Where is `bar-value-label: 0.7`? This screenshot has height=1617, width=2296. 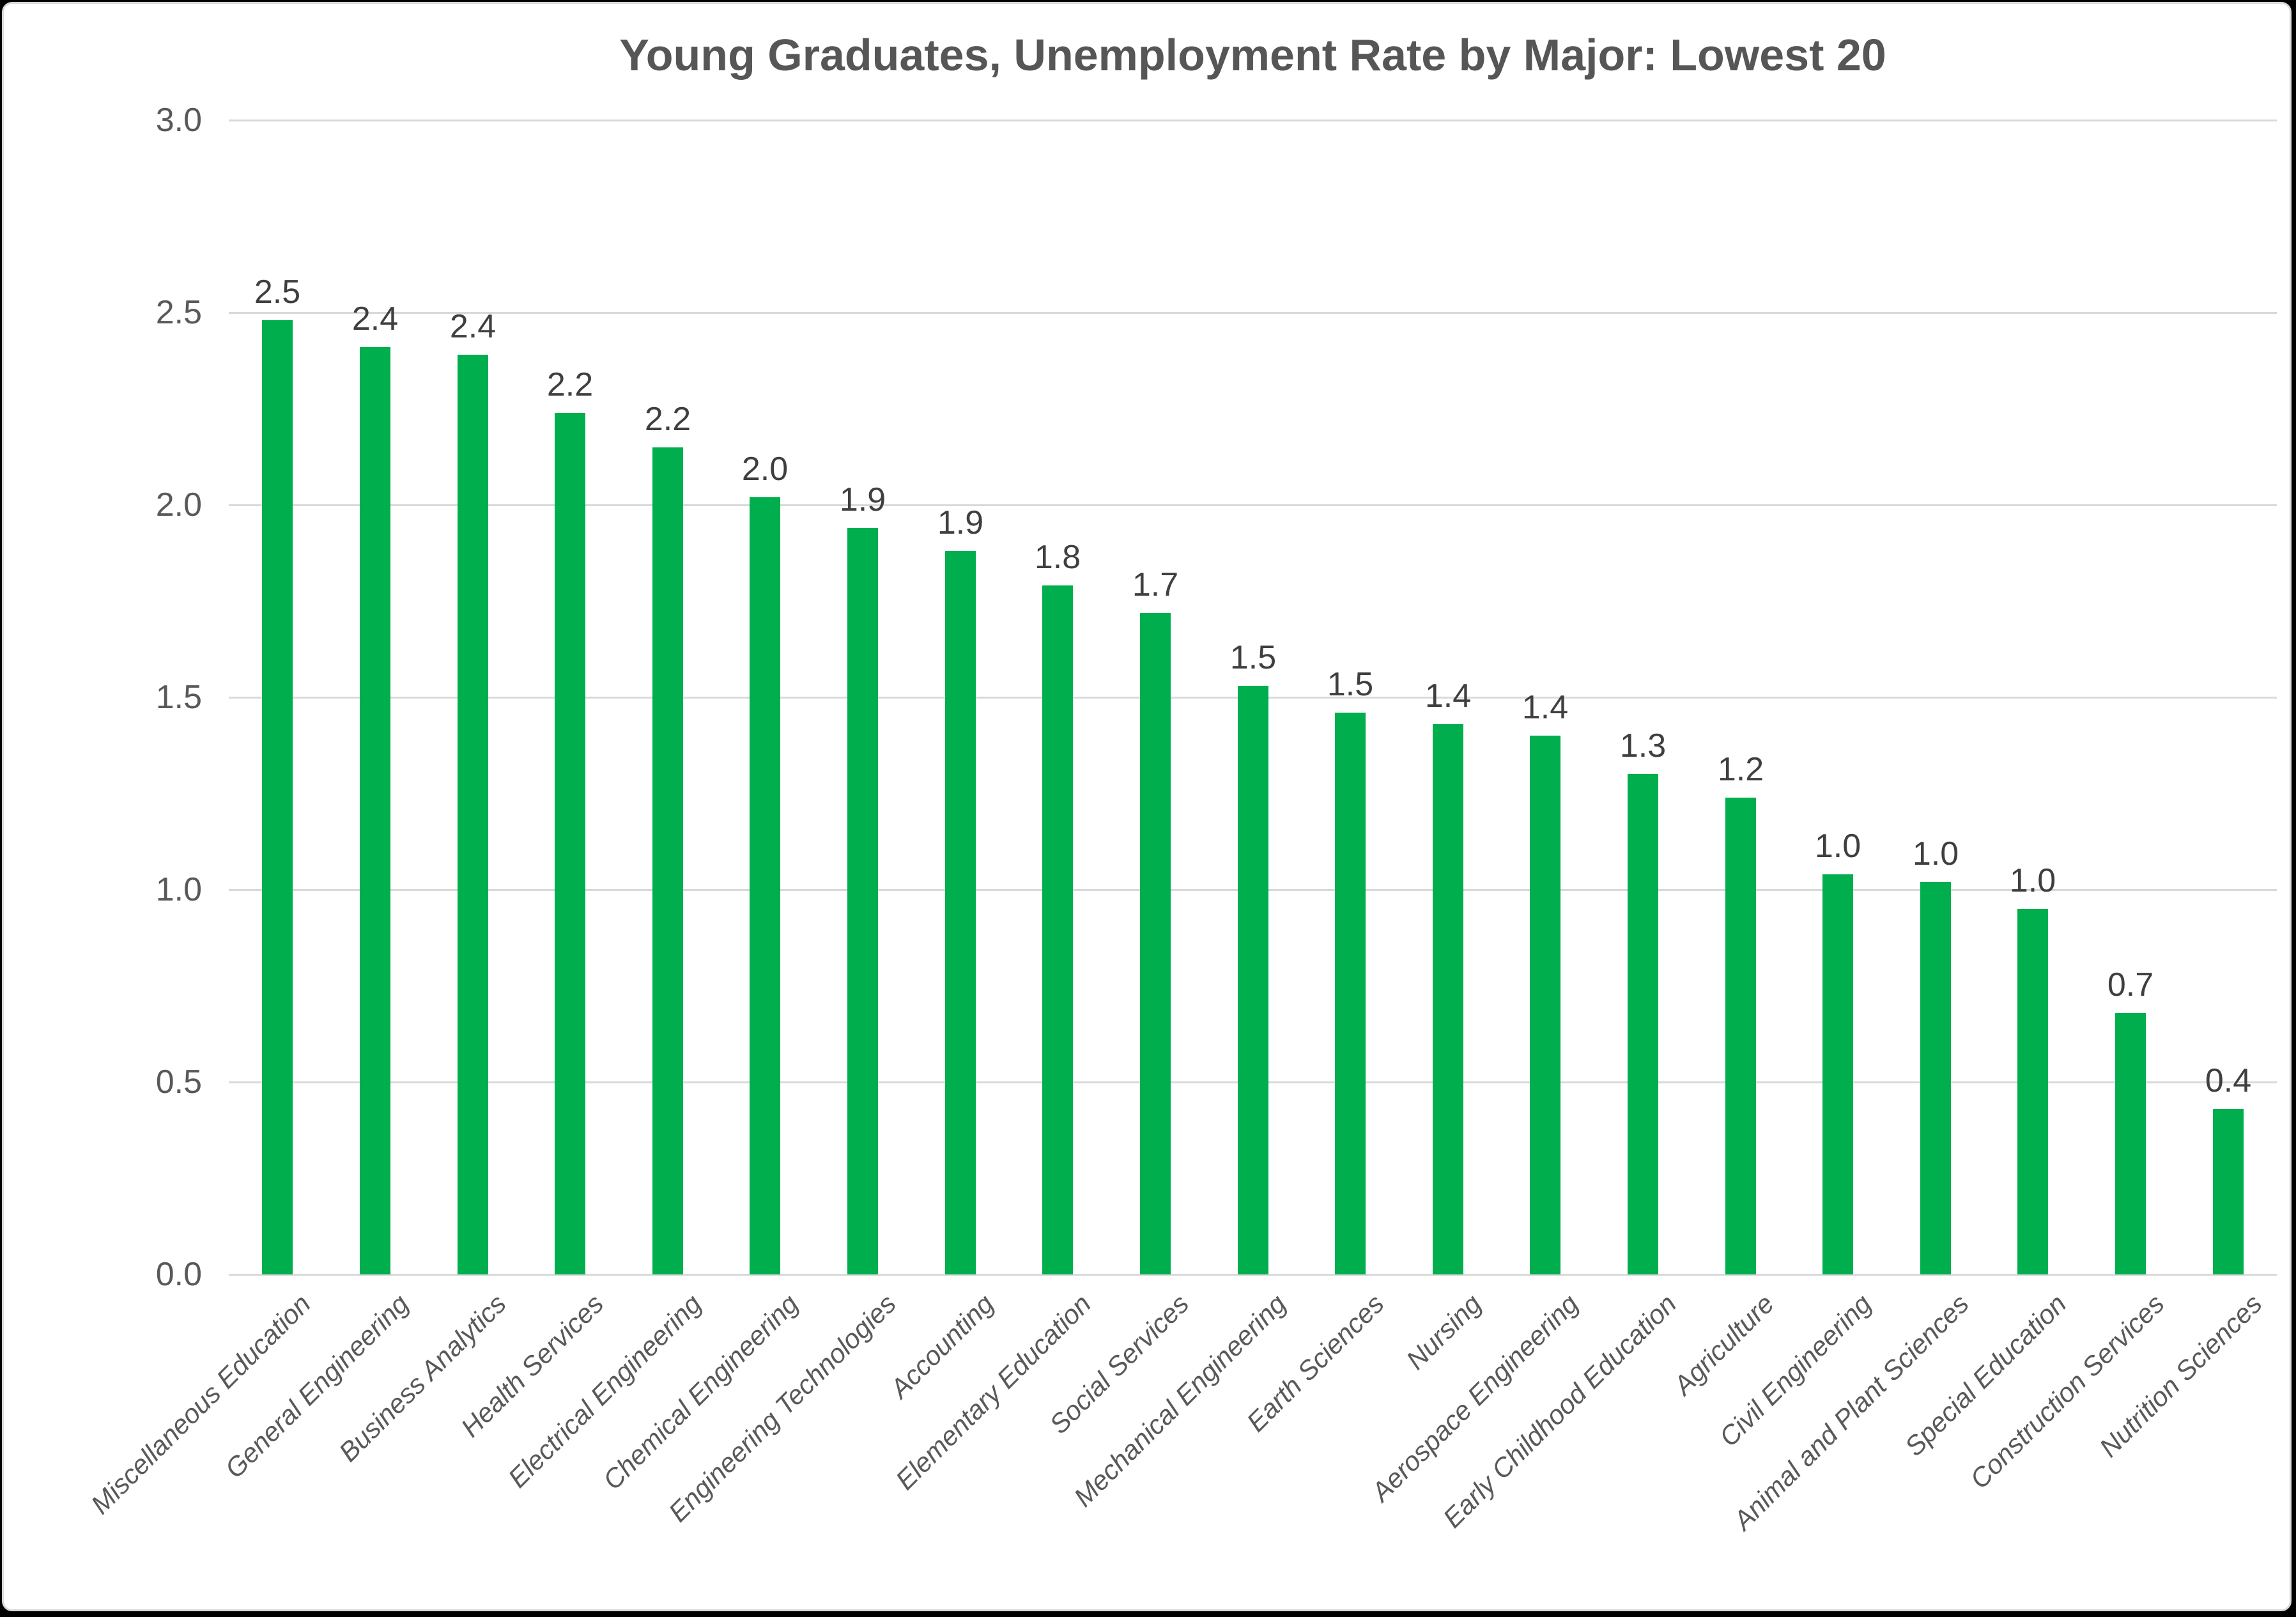
bar-value-label: 0.7 is located at coordinates (2130, 984).